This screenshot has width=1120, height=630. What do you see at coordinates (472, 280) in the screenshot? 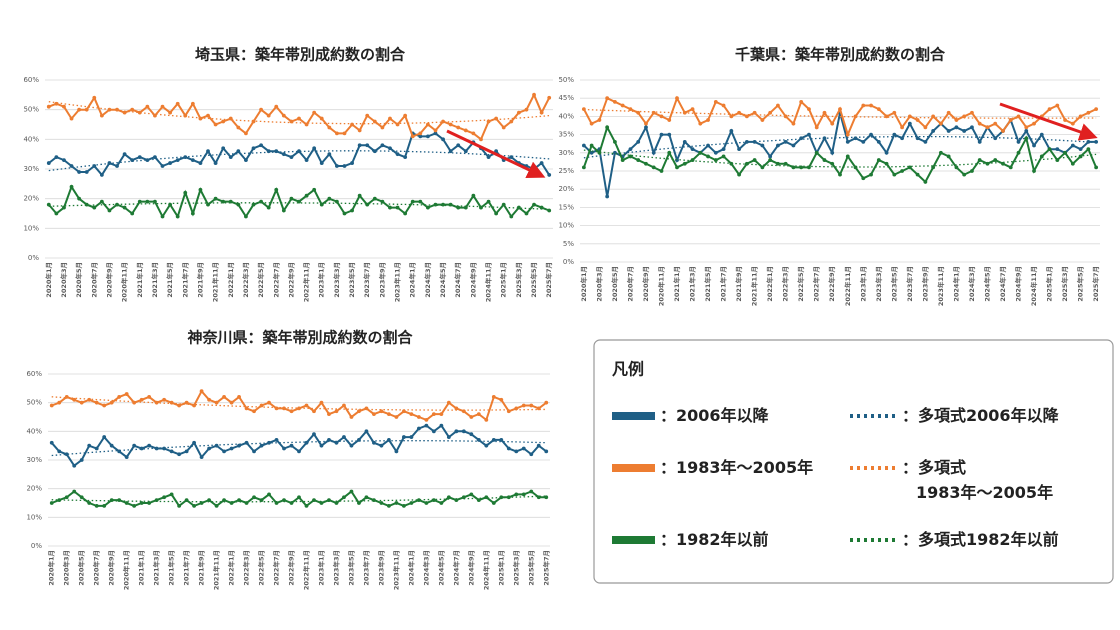
I see `x-tick-label: 2024年9月` at bounding box center [472, 280].